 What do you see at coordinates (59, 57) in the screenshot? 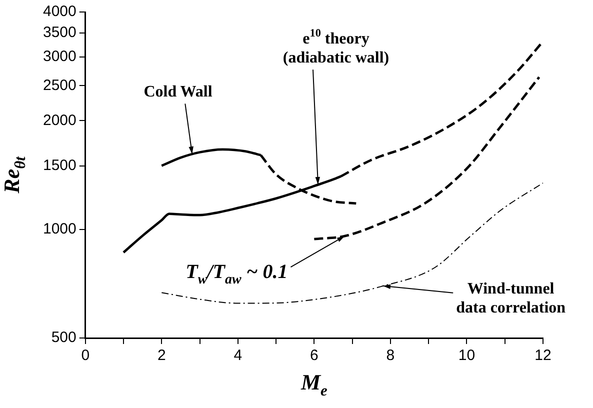
I see `y-tick-label: 3000` at bounding box center [59, 57].